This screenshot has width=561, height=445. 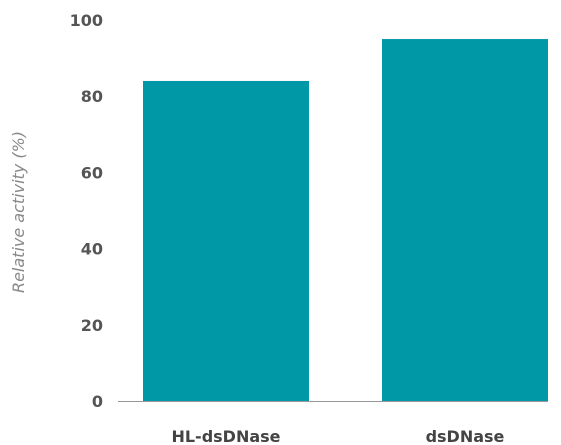 What do you see at coordinates (18, 212) in the screenshot?
I see `y-axis-label: Relative activity (%)` at bounding box center [18, 212].